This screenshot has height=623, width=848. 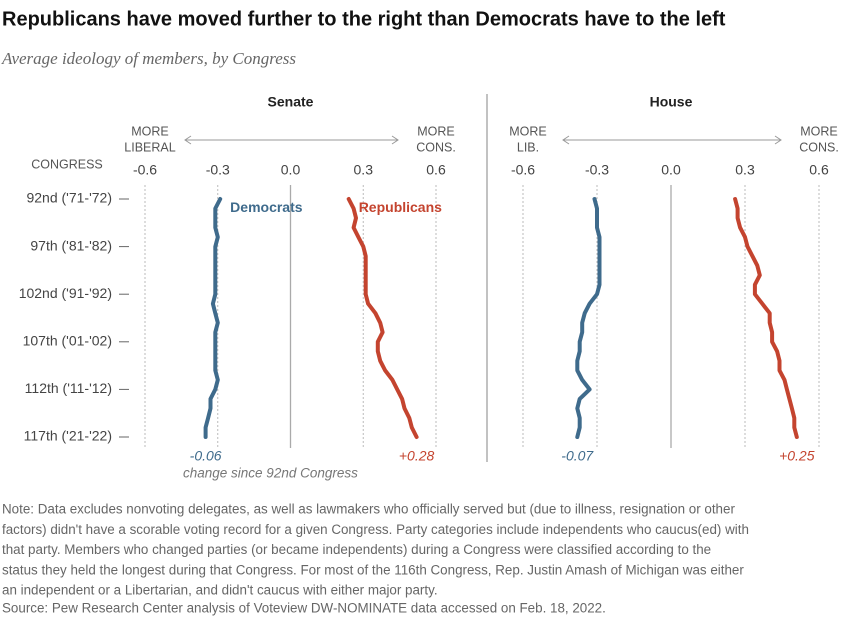 What do you see at coordinates (149, 147) in the screenshot?
I see `direction-label: LIBERAL` at bounding box center [149, 147].